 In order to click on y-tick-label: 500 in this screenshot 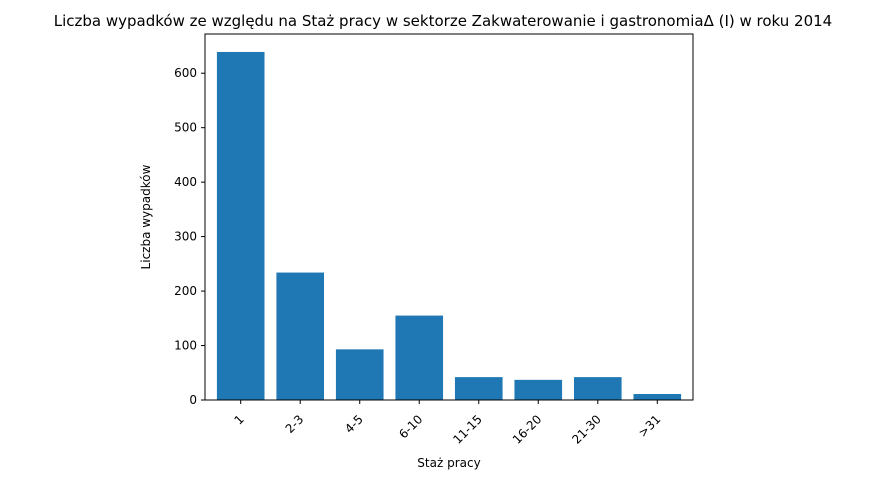, I will do `click(185, 128)`.